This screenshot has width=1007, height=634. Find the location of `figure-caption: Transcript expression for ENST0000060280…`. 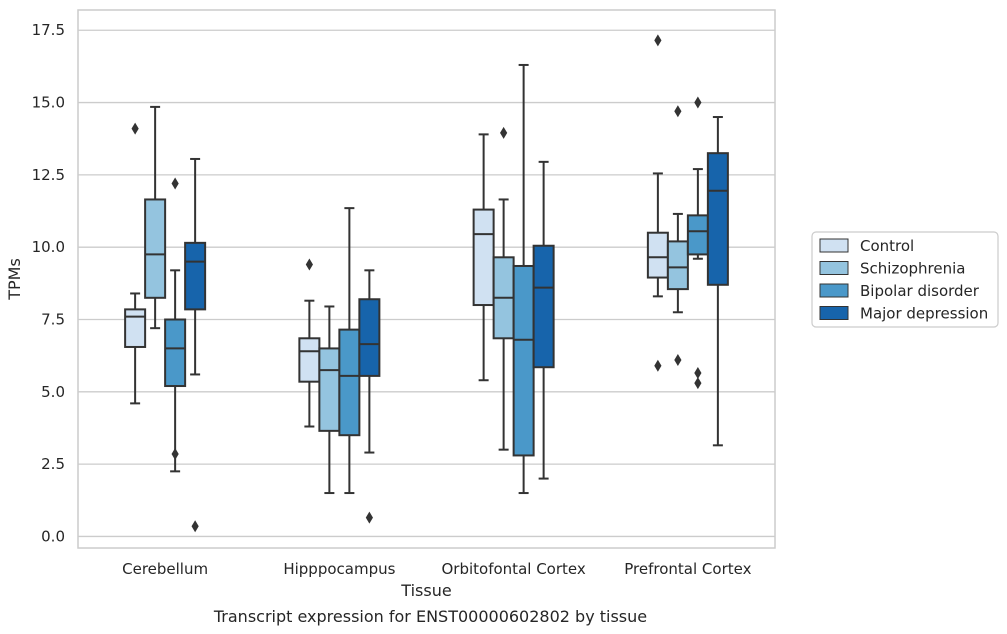

figure-caption: Transcript expression for ENST0000060280… is located at coordinates (430, 616).